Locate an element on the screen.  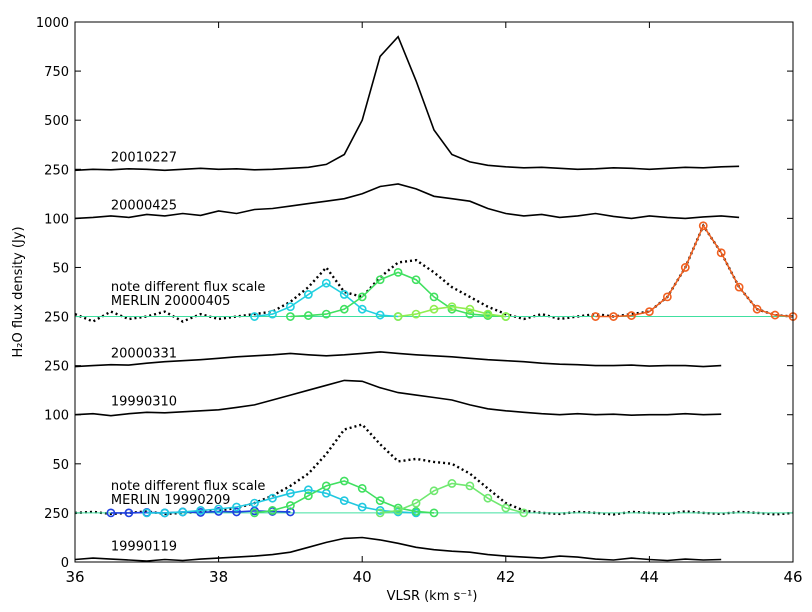
spectrum-label: MERLIN 19990209 is located at coordinates (171, 500).